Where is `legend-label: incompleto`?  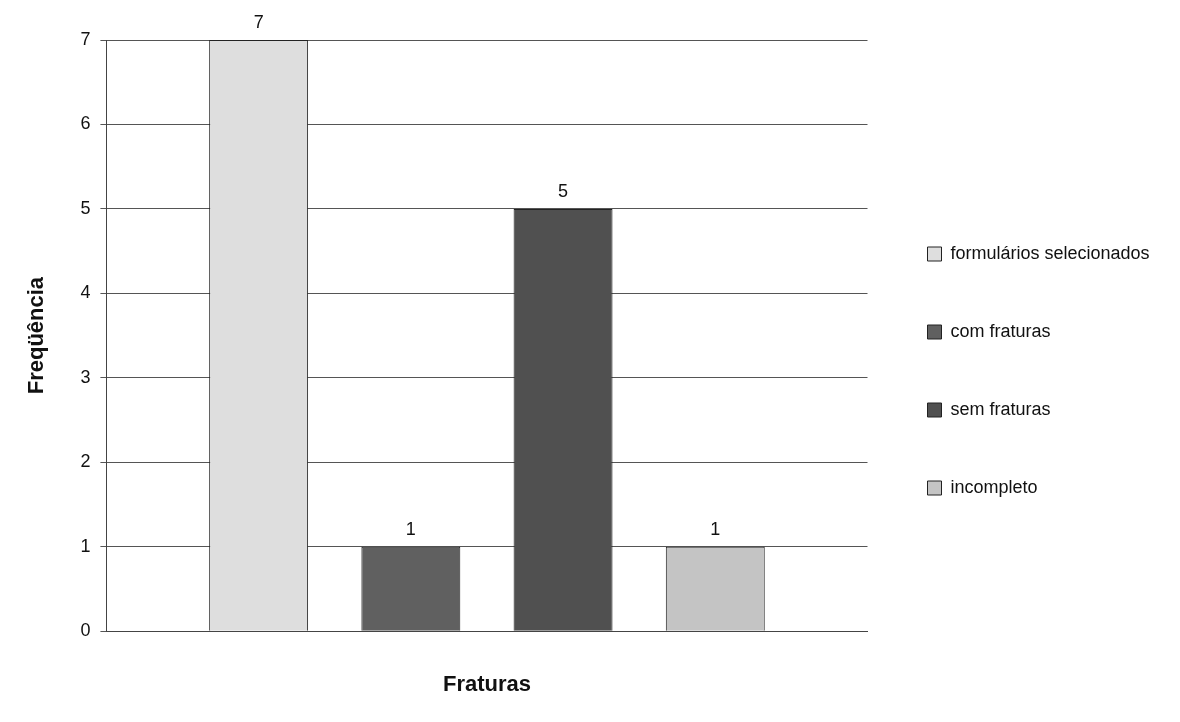 legend-label: incompleto is located at coordinates (994, 486).